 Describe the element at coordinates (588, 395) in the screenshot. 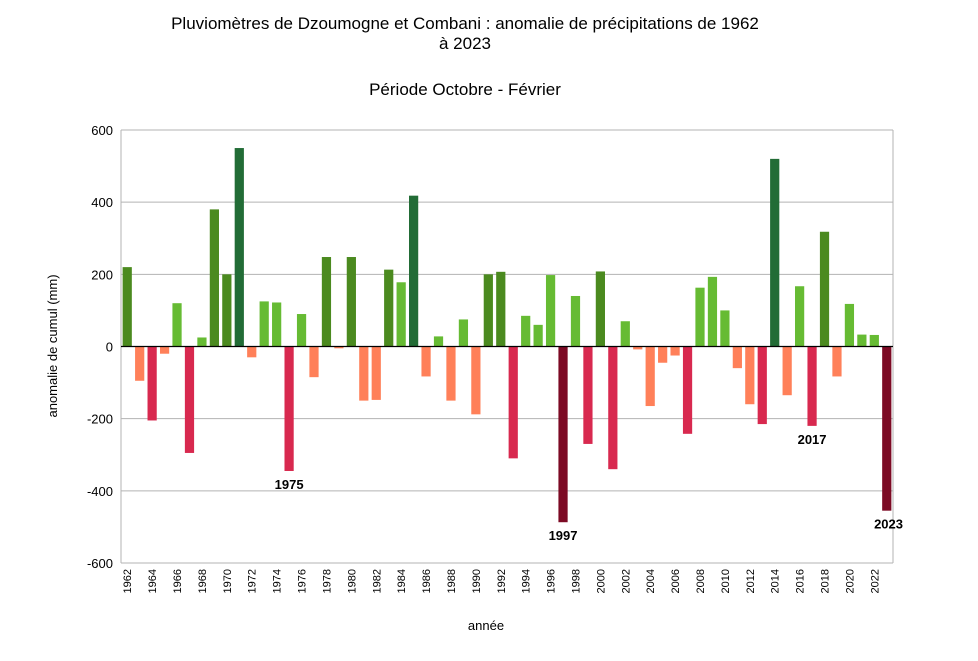

I see `bar-1999` at that location.